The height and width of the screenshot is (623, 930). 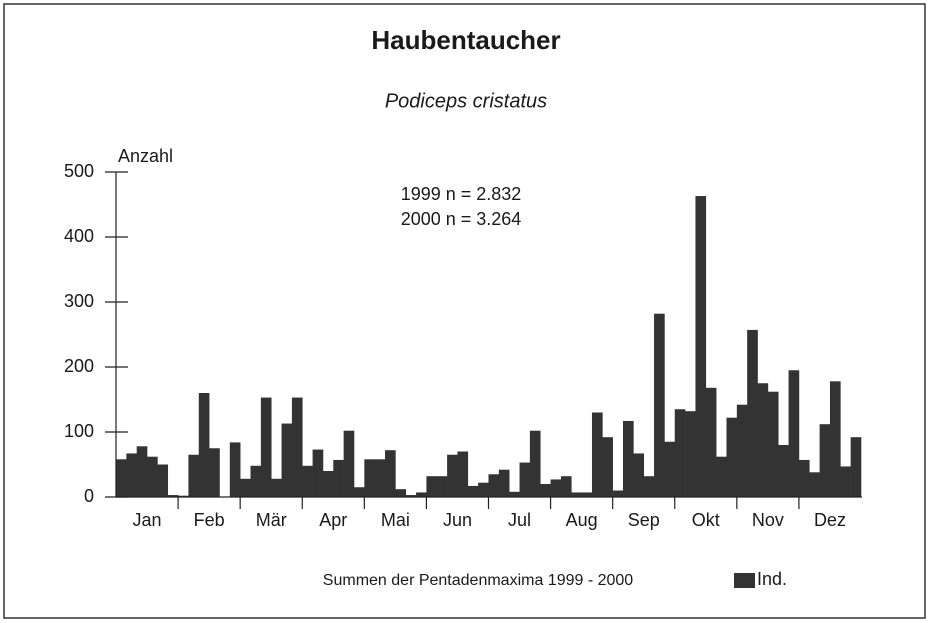 I want to click on x-tick-label: Mär, so click(x=271, y=520).